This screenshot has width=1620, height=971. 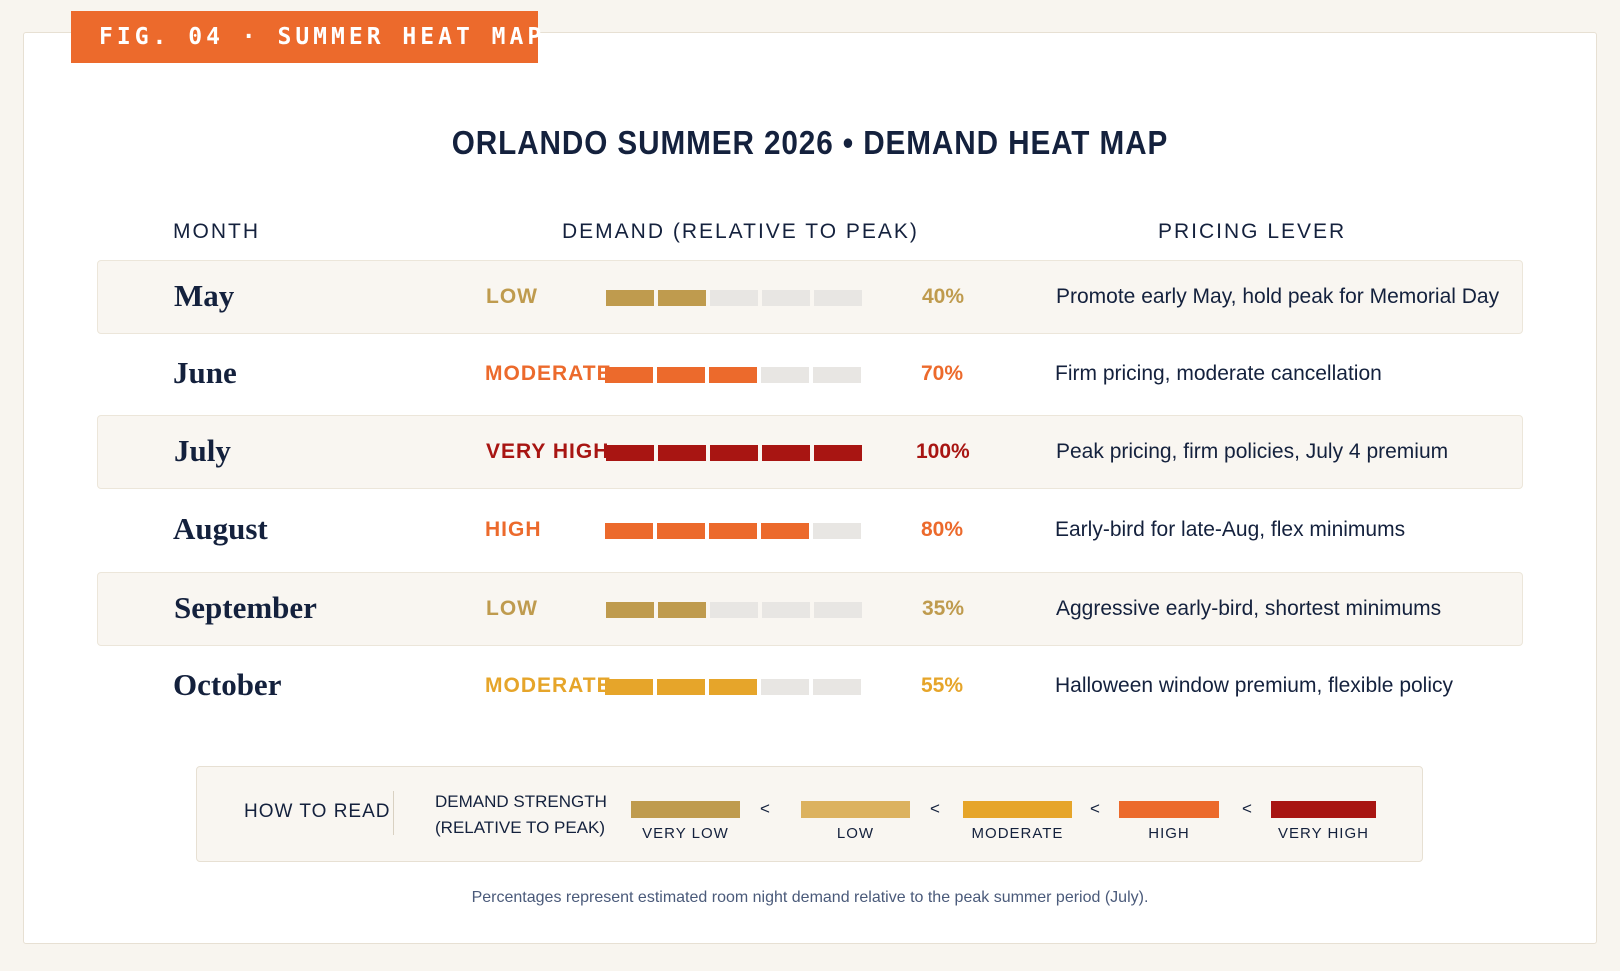 What do you see at coordinates (202, 450) in the screenshot?
I see `row-month: July` at bounding box center [202, 450].